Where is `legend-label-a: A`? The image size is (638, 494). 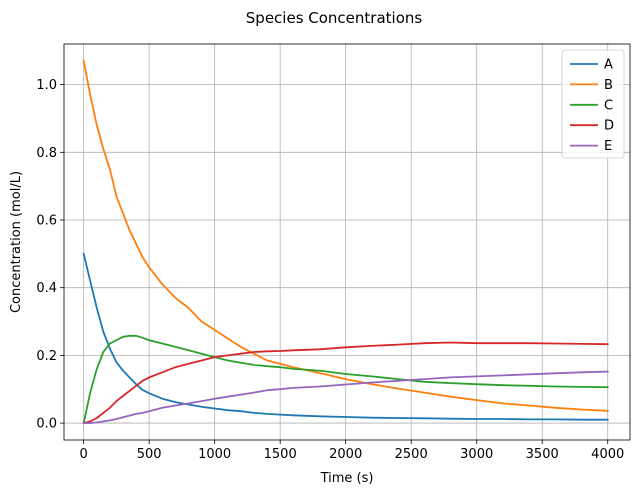
legend-label-a: A is located at coordinates (608, 65).